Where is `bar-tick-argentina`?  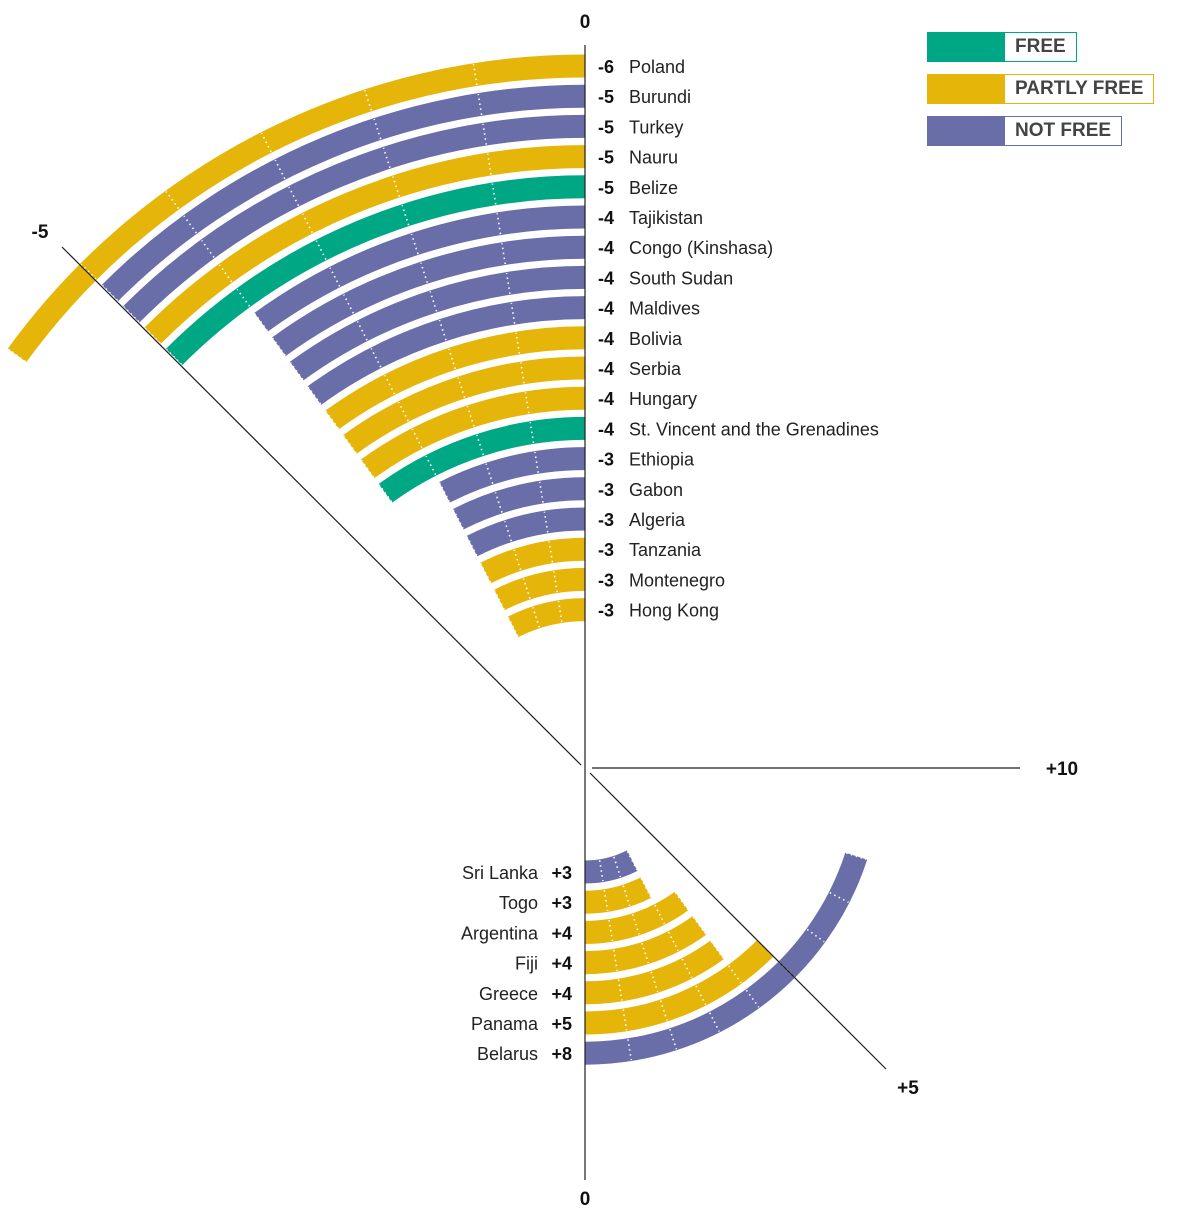
bar-tick-argentina is located at coordinates (660, 914).